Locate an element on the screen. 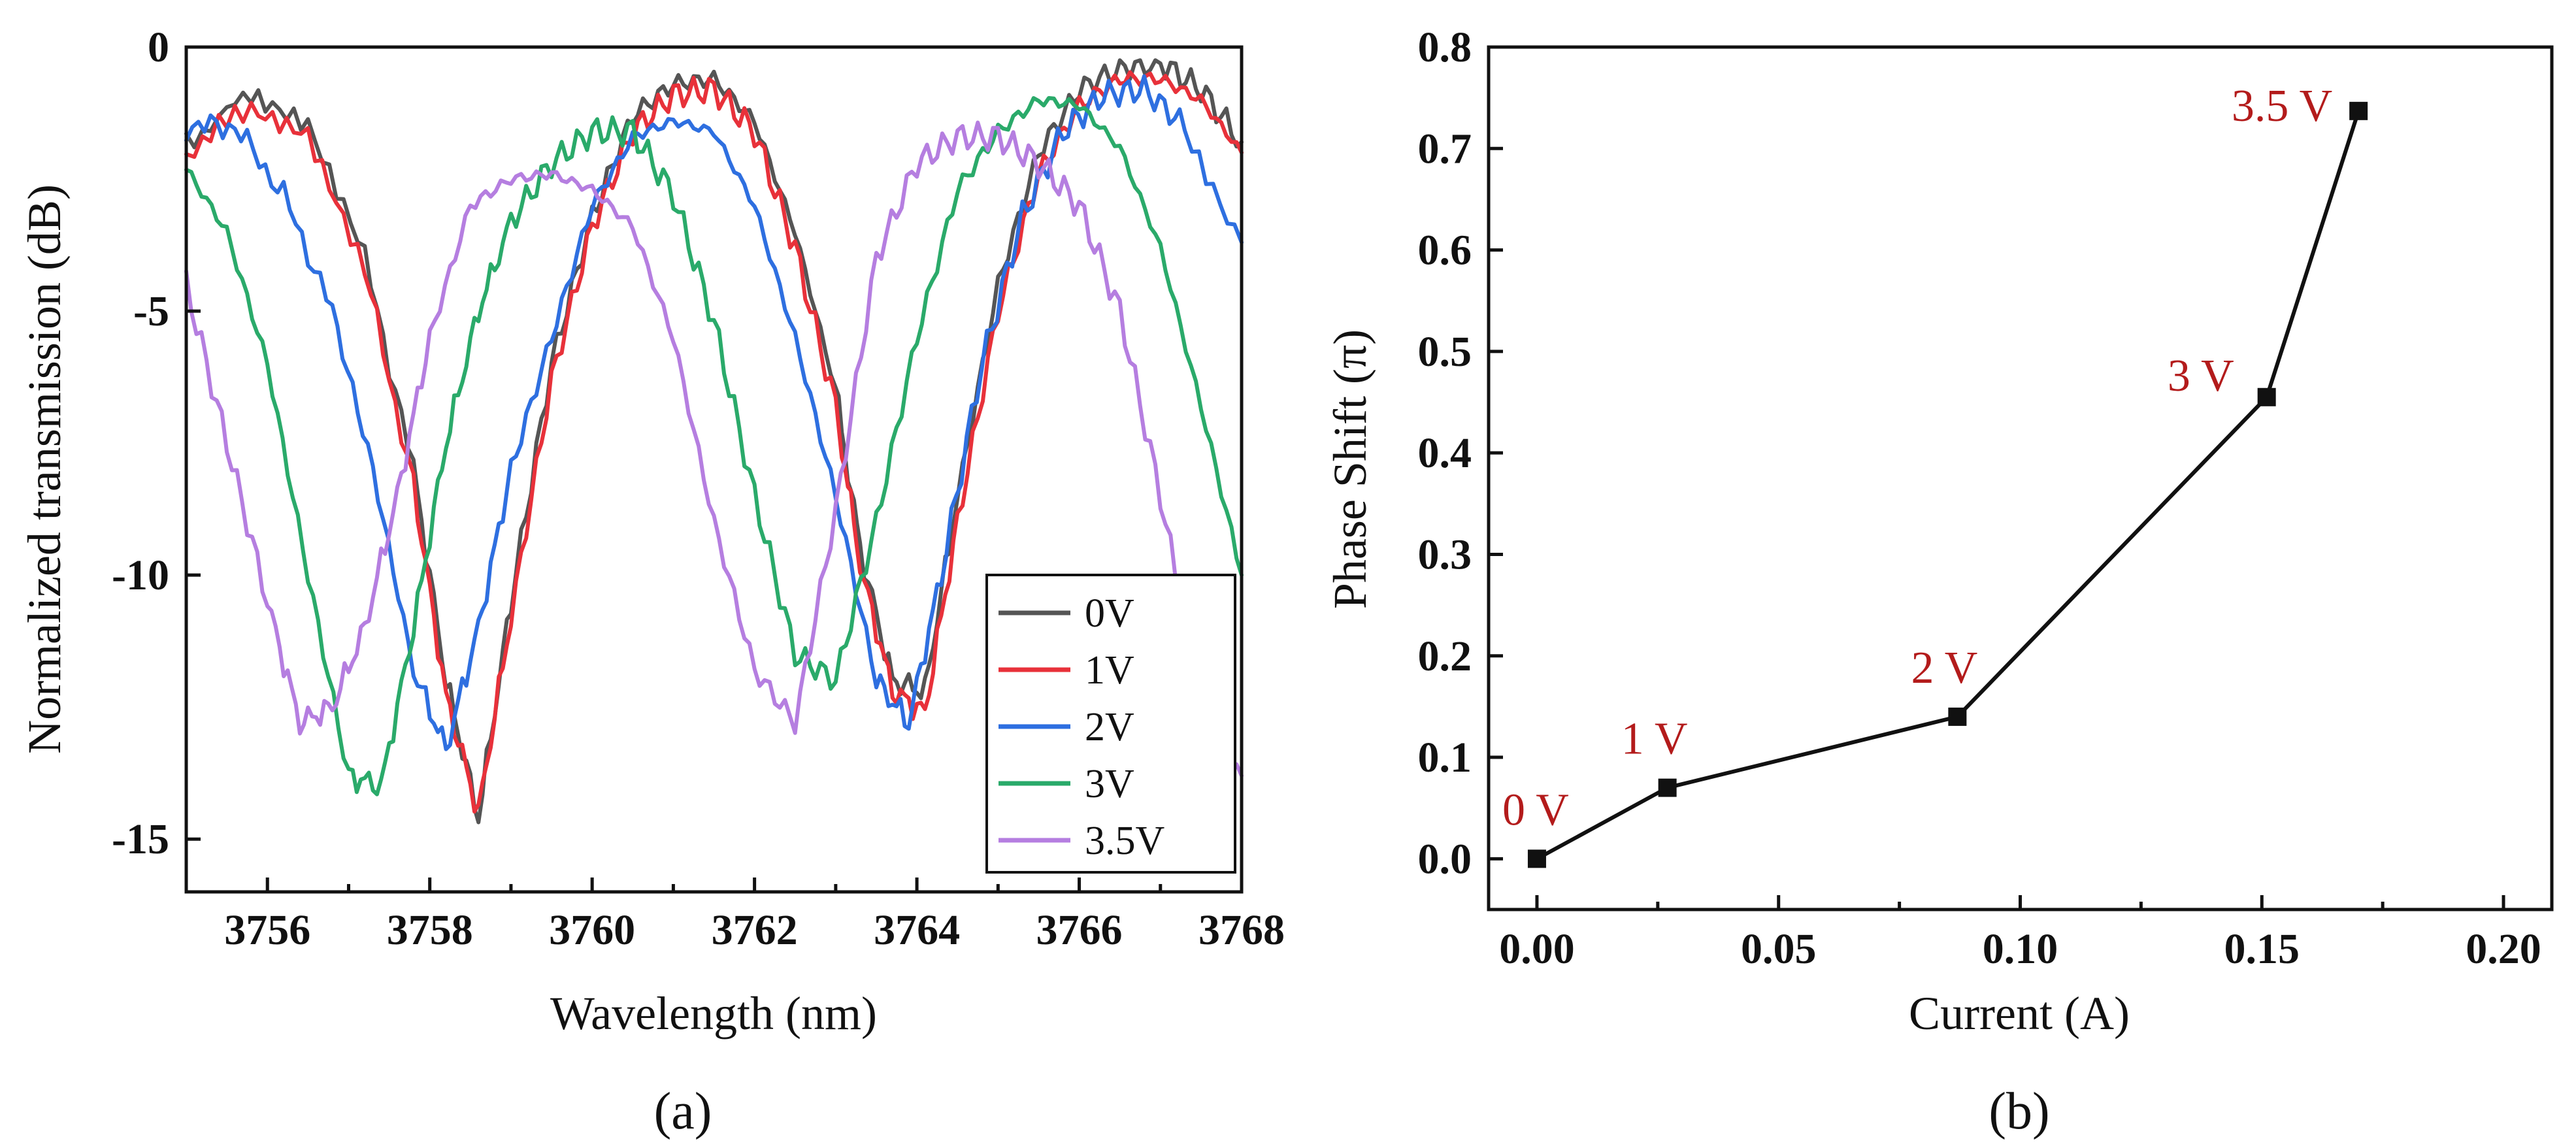 The image size is (2576, 1148). x-tick-label: 0.10 is located at coordinates (2020, 949).